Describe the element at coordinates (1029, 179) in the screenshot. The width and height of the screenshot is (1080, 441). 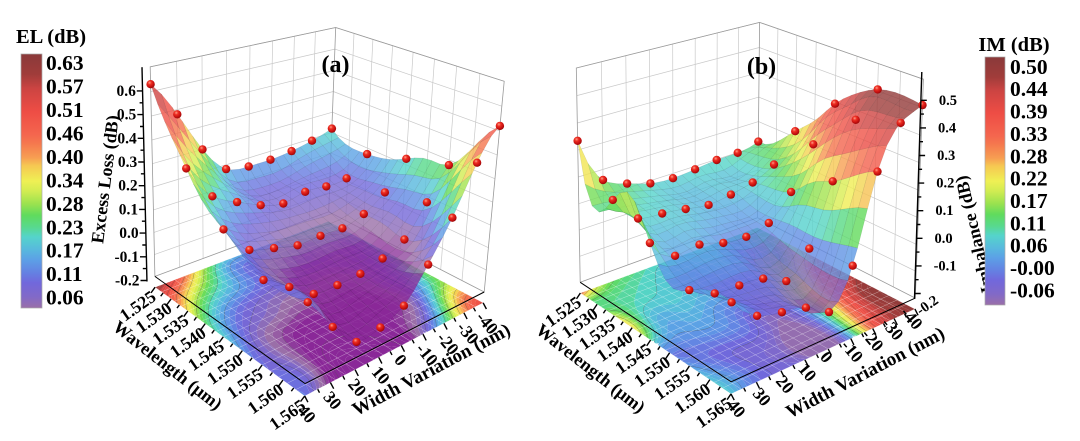
I see `svg-text: 0.22` at that location.